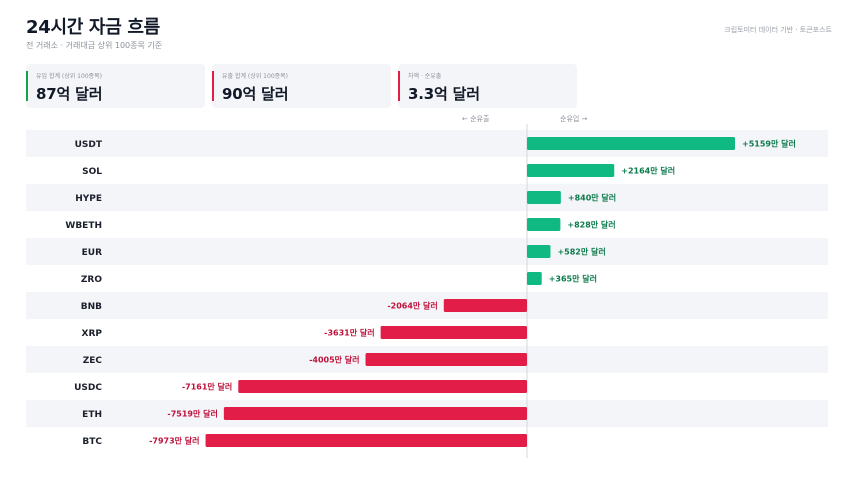 This screenshot has height=483, width=860. What do you see at coordinates (425, 76) in the screenshot?
I see `card-label: 차액 · 순유출` at bounding box center [425, 76].